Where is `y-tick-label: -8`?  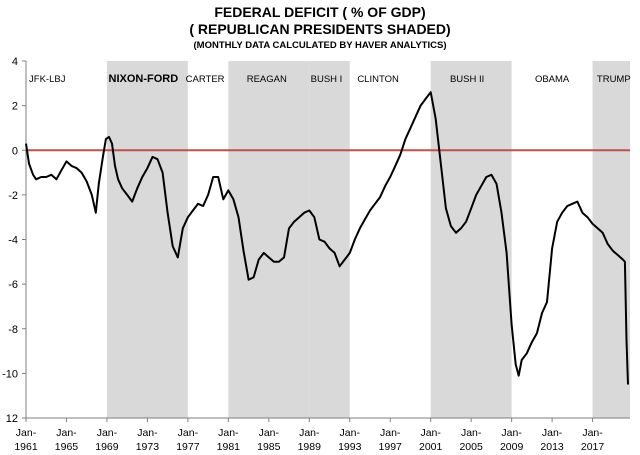 y-tick-label: -8 is located at coordinates (13, 330).